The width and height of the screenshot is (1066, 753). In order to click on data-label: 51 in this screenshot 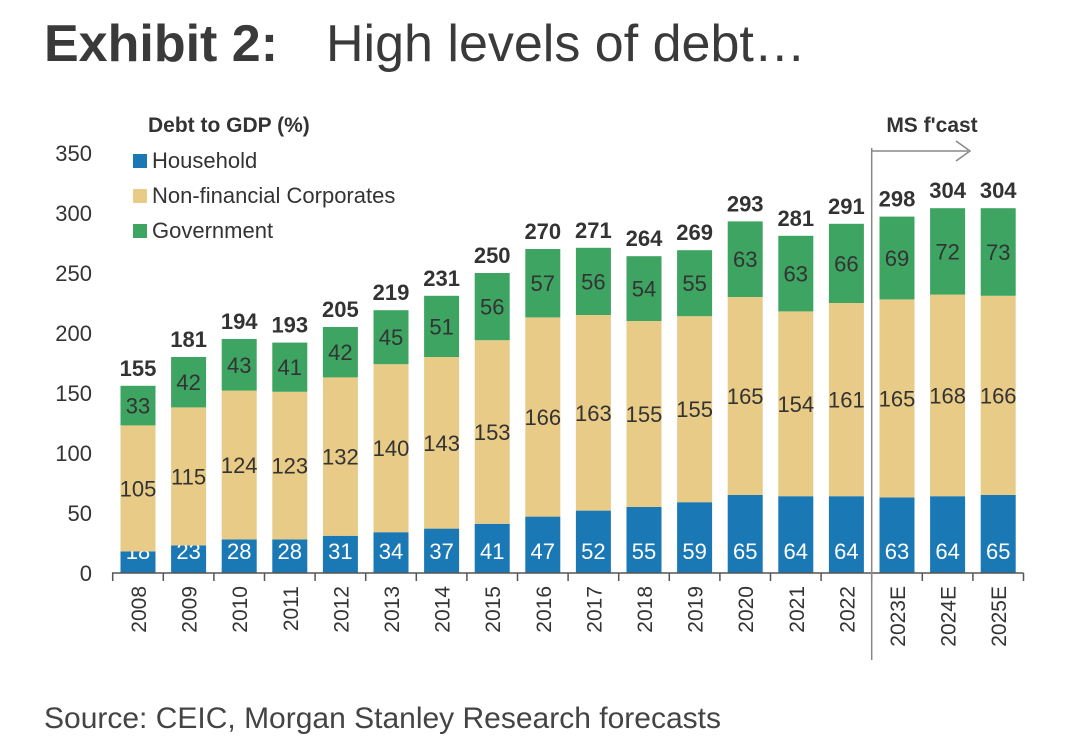, I will do `click(441, 326)`.